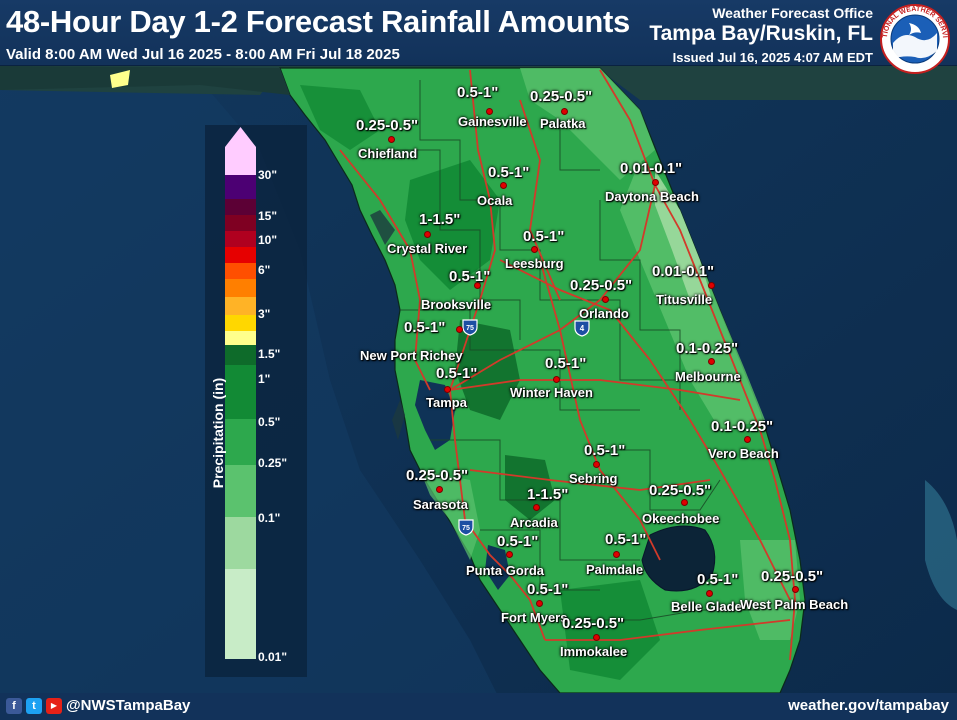 This screenshot has height=720, width=957. What do you see at coordinates (593, 478) in the screenshot?
I see `city-name: Sebring` at bounding box center [593, 478].